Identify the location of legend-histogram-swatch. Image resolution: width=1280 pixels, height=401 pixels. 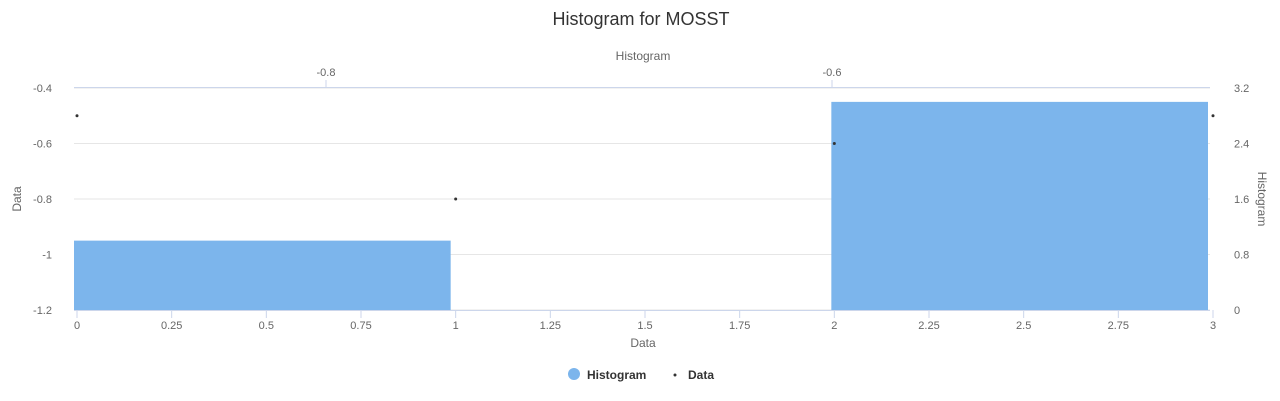
(574, 374).